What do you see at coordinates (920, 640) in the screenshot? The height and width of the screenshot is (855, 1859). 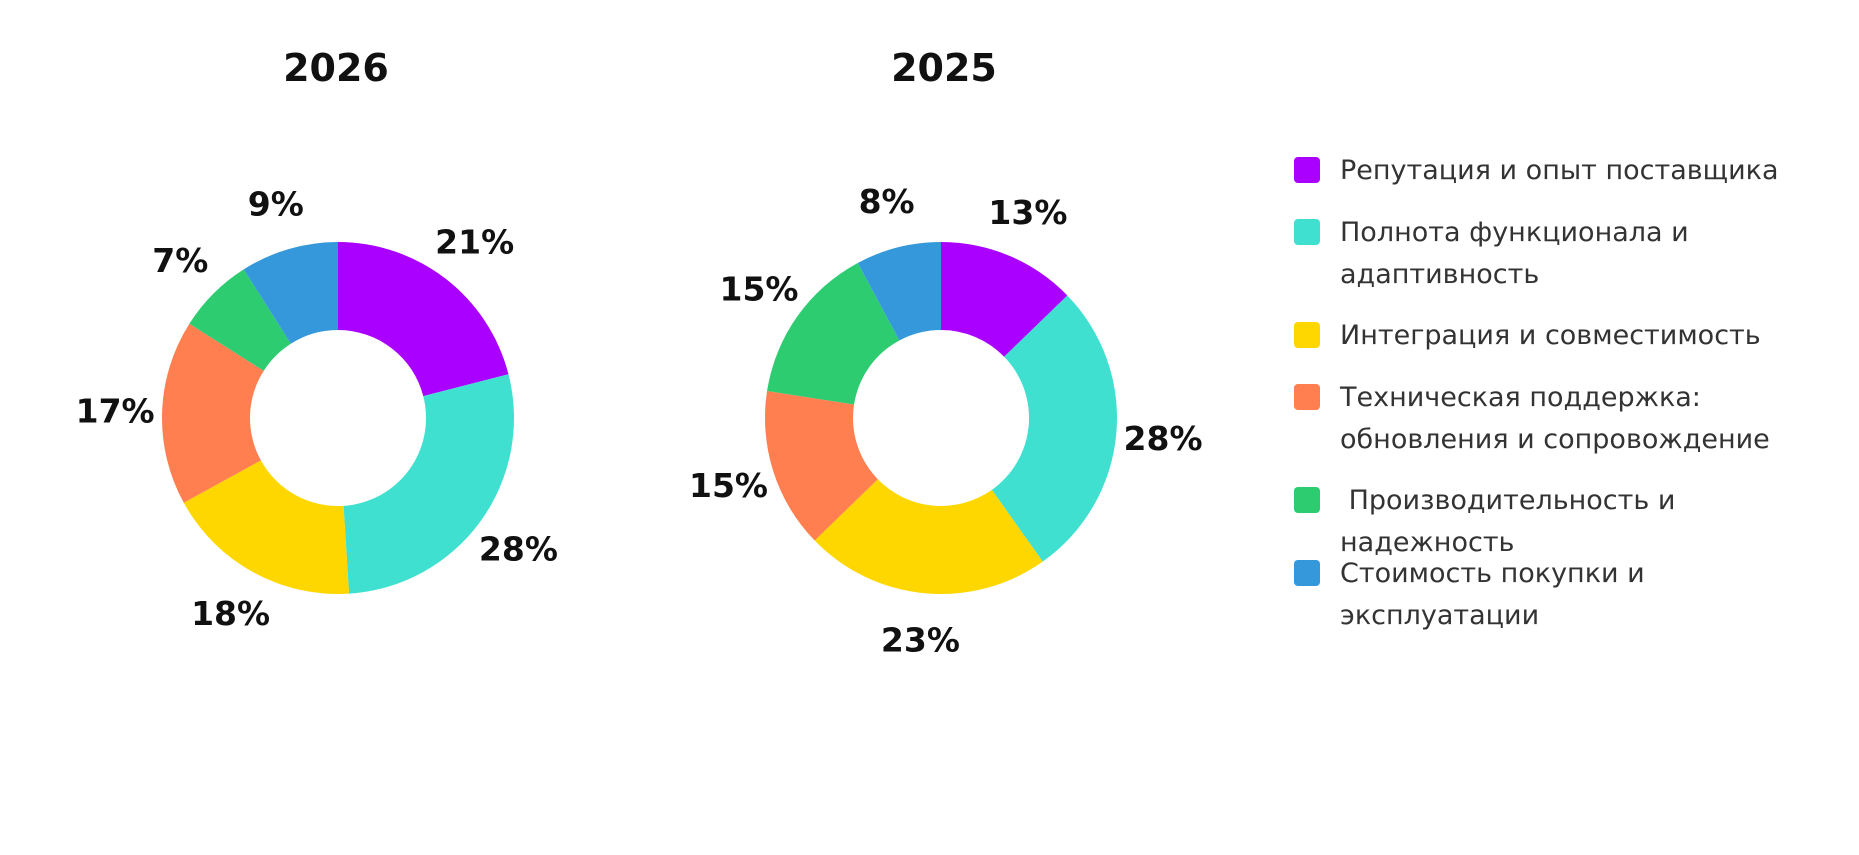 I see `data-label-2025-integration: 23%` at bounding box center [920, 640].